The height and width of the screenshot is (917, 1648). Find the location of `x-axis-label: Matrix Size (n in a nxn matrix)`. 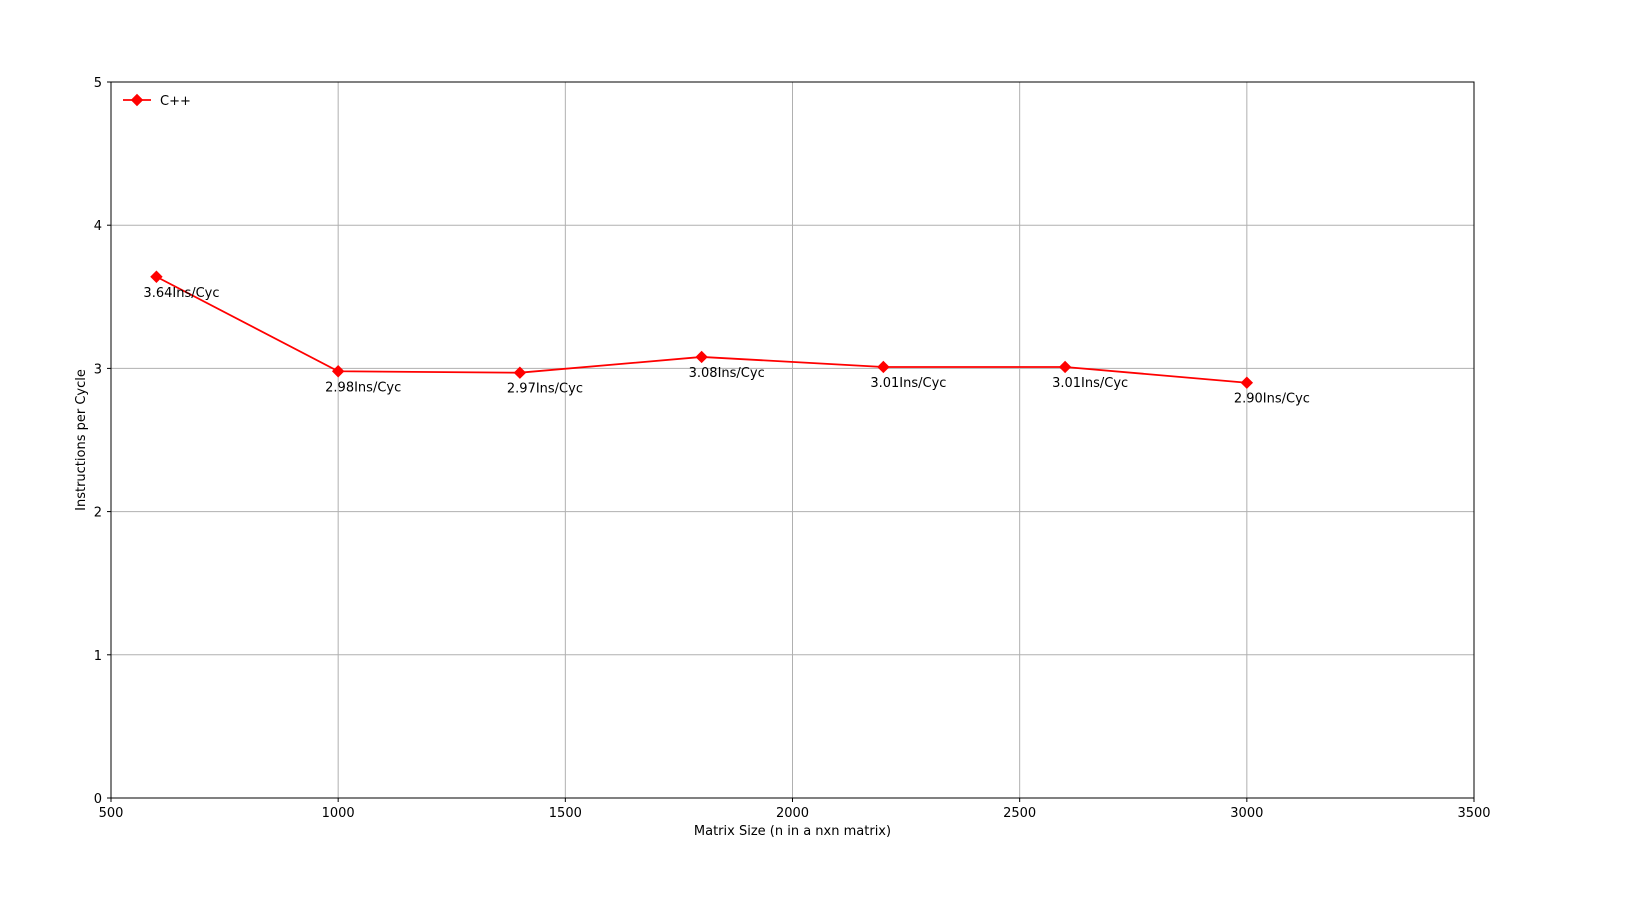

x-axis-label: Matrix Size (n in a nxn matrix) is located at coordinates (792, 831).